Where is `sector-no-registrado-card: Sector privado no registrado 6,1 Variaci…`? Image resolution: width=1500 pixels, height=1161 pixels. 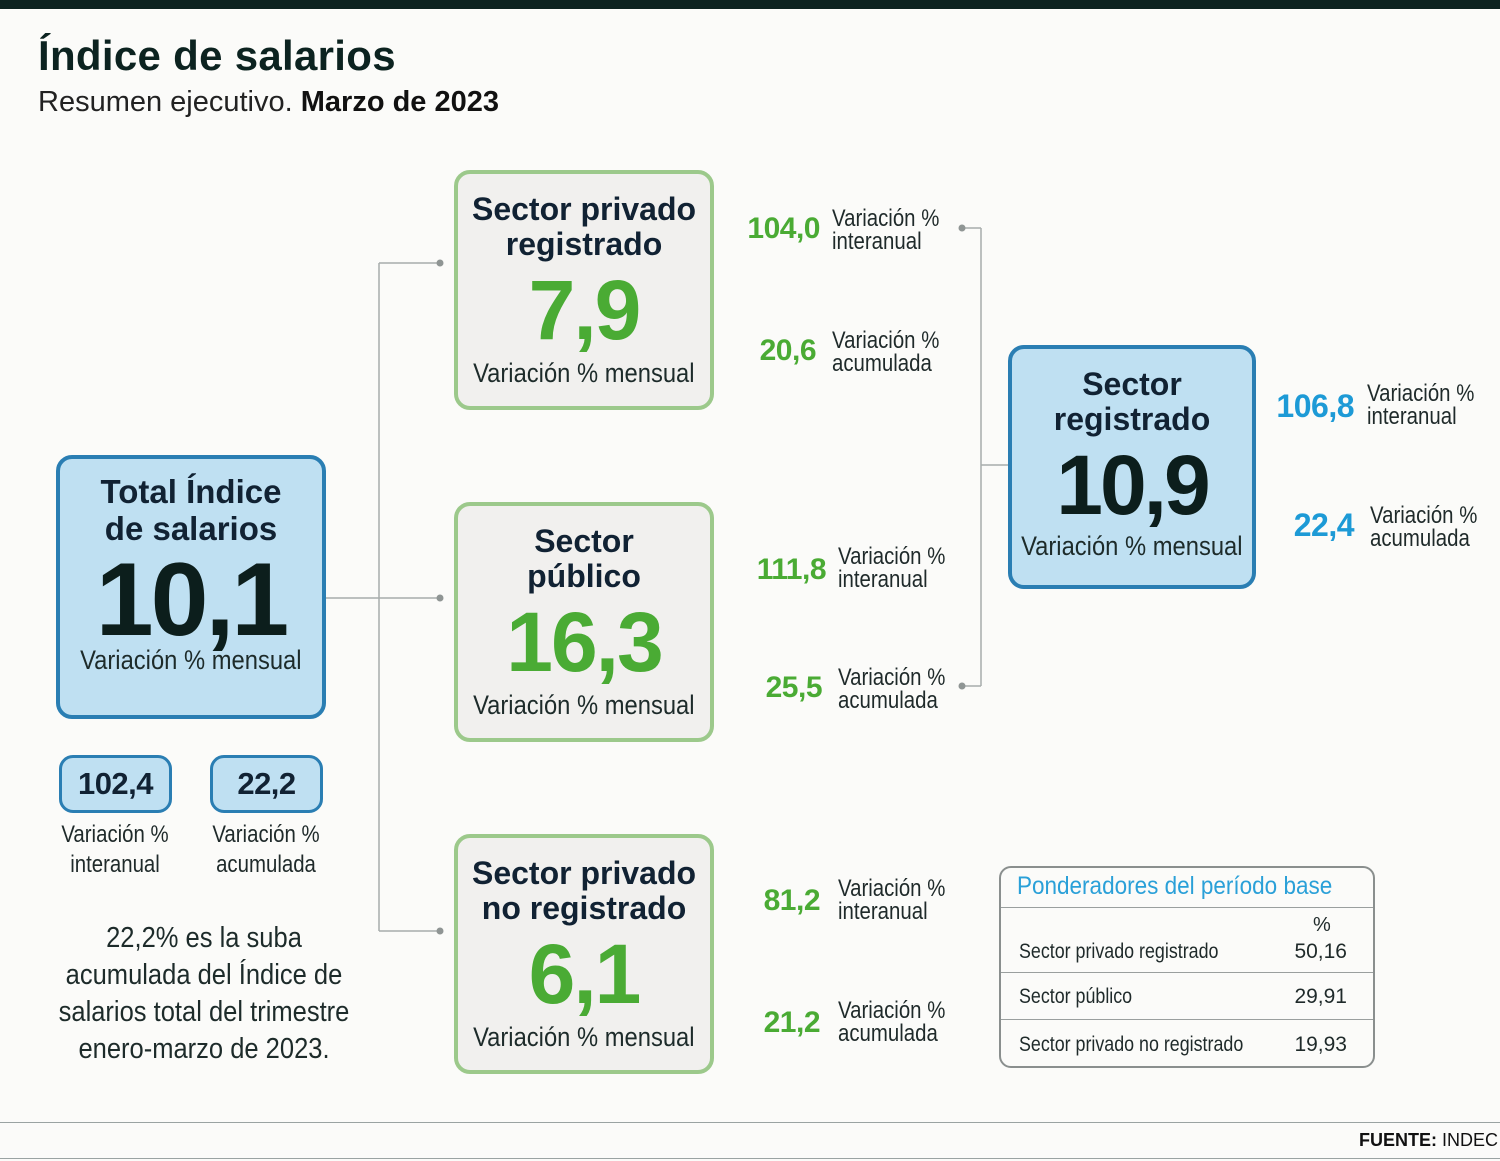
sector-no-registrado-card: Sector privado no registrado 6,1 Variaci… is located at coordinates (584, 954).